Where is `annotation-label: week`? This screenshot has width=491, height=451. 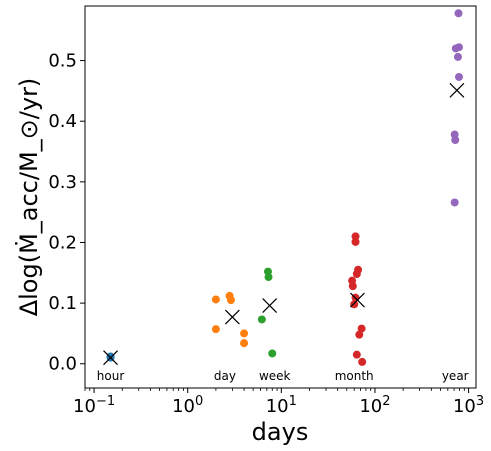 annotation-label: week is located at coordinates (275, 376).